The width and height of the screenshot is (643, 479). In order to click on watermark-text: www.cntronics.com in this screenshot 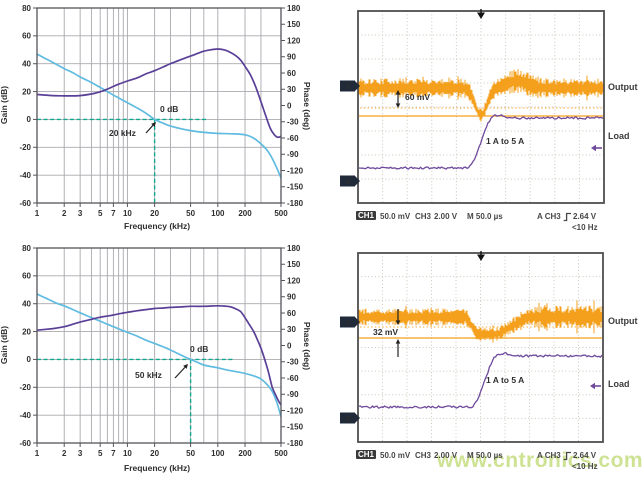, I will do `click(540, 460)`.